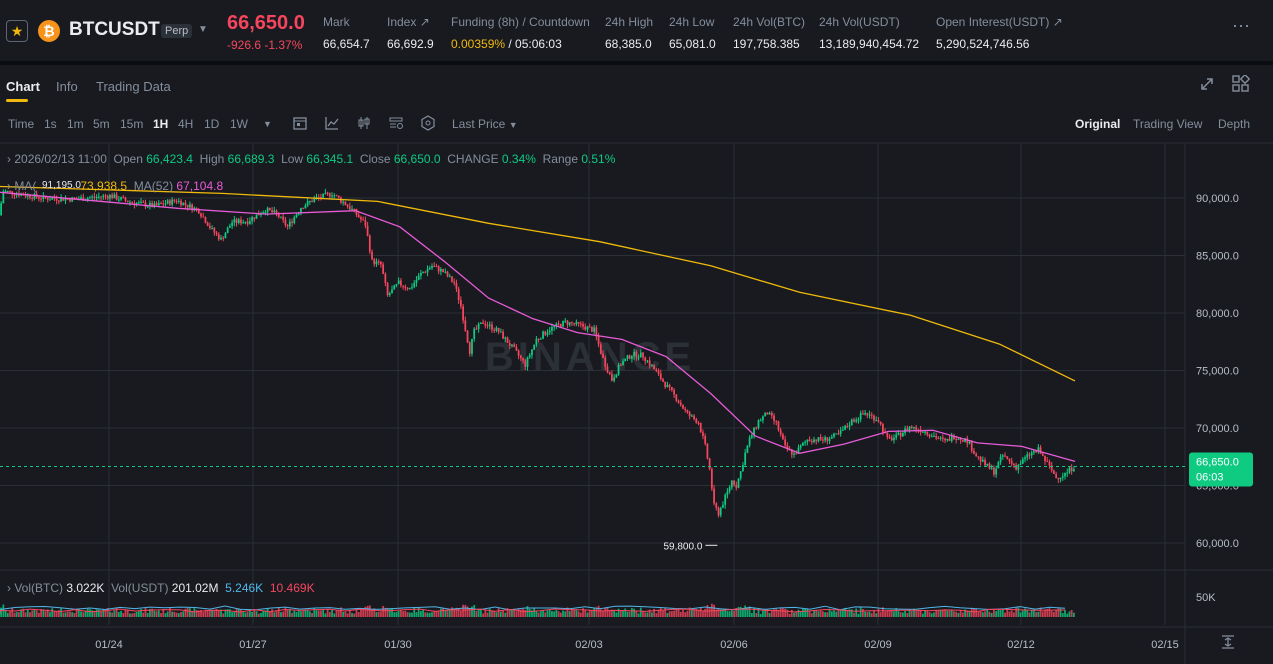 The height and width of the screenshot is (664, 1273). Describe the element at coordinates (1234, 124) in the screenshot. I see `view-depth: Depth` at that location.